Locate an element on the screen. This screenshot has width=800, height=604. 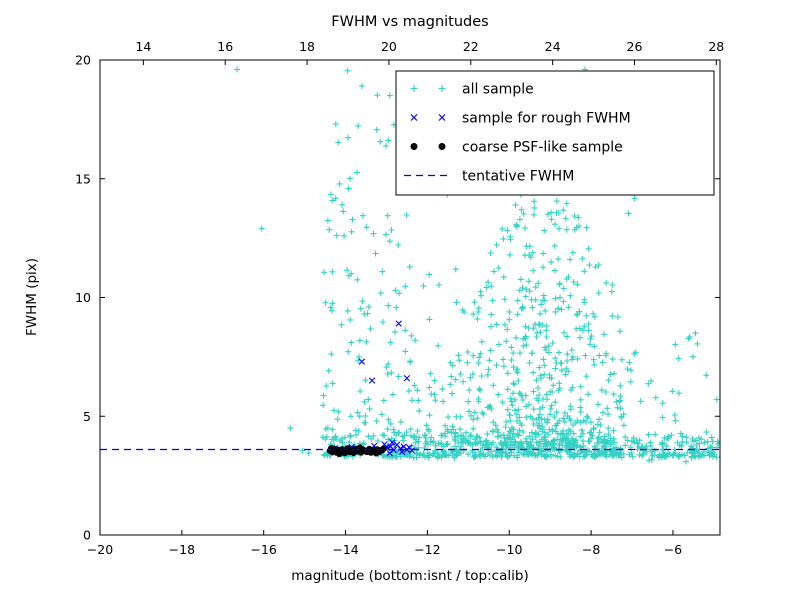
tick-label-top: 18 is located at coordinates (307, 46).